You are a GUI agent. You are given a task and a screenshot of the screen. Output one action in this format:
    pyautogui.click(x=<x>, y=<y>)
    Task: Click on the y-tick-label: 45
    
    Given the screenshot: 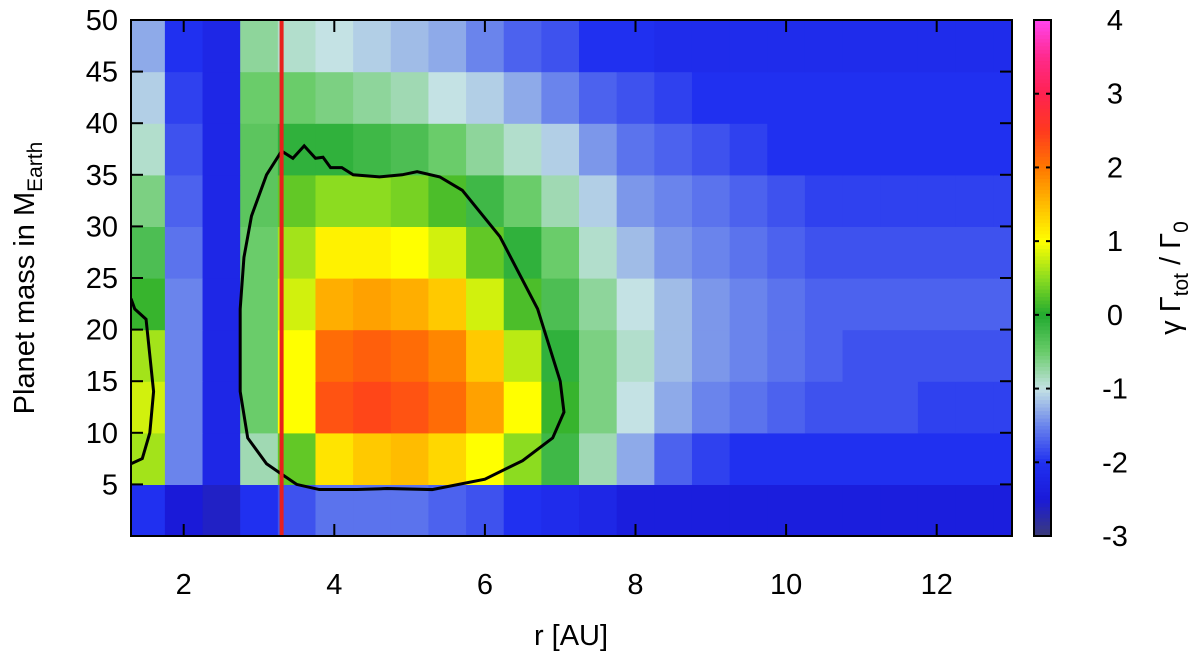 What is the action you would take?
    pyautogui.click(x=102, y=73)
    